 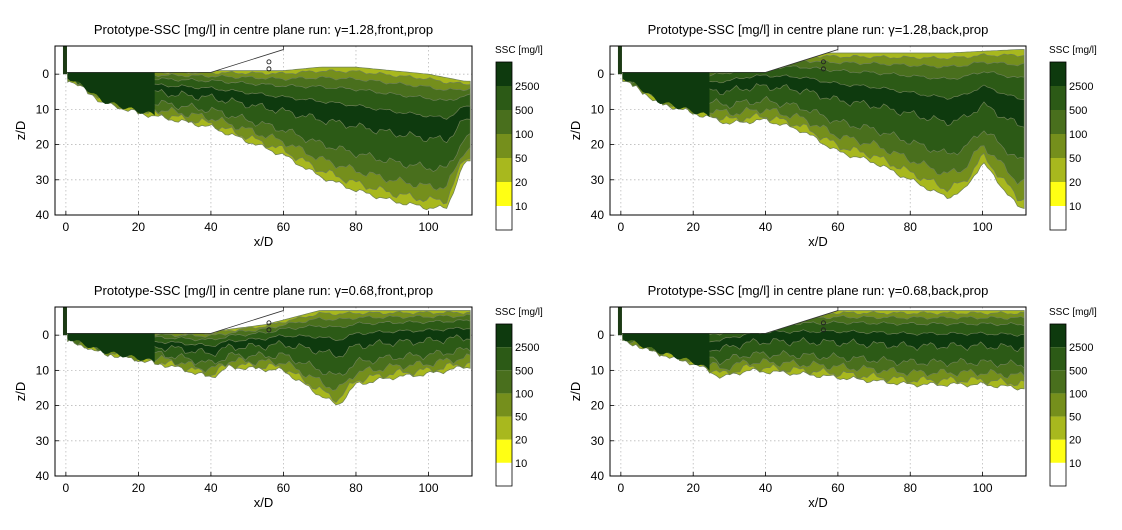 I want to click on plume, so click(x=823, y=129).